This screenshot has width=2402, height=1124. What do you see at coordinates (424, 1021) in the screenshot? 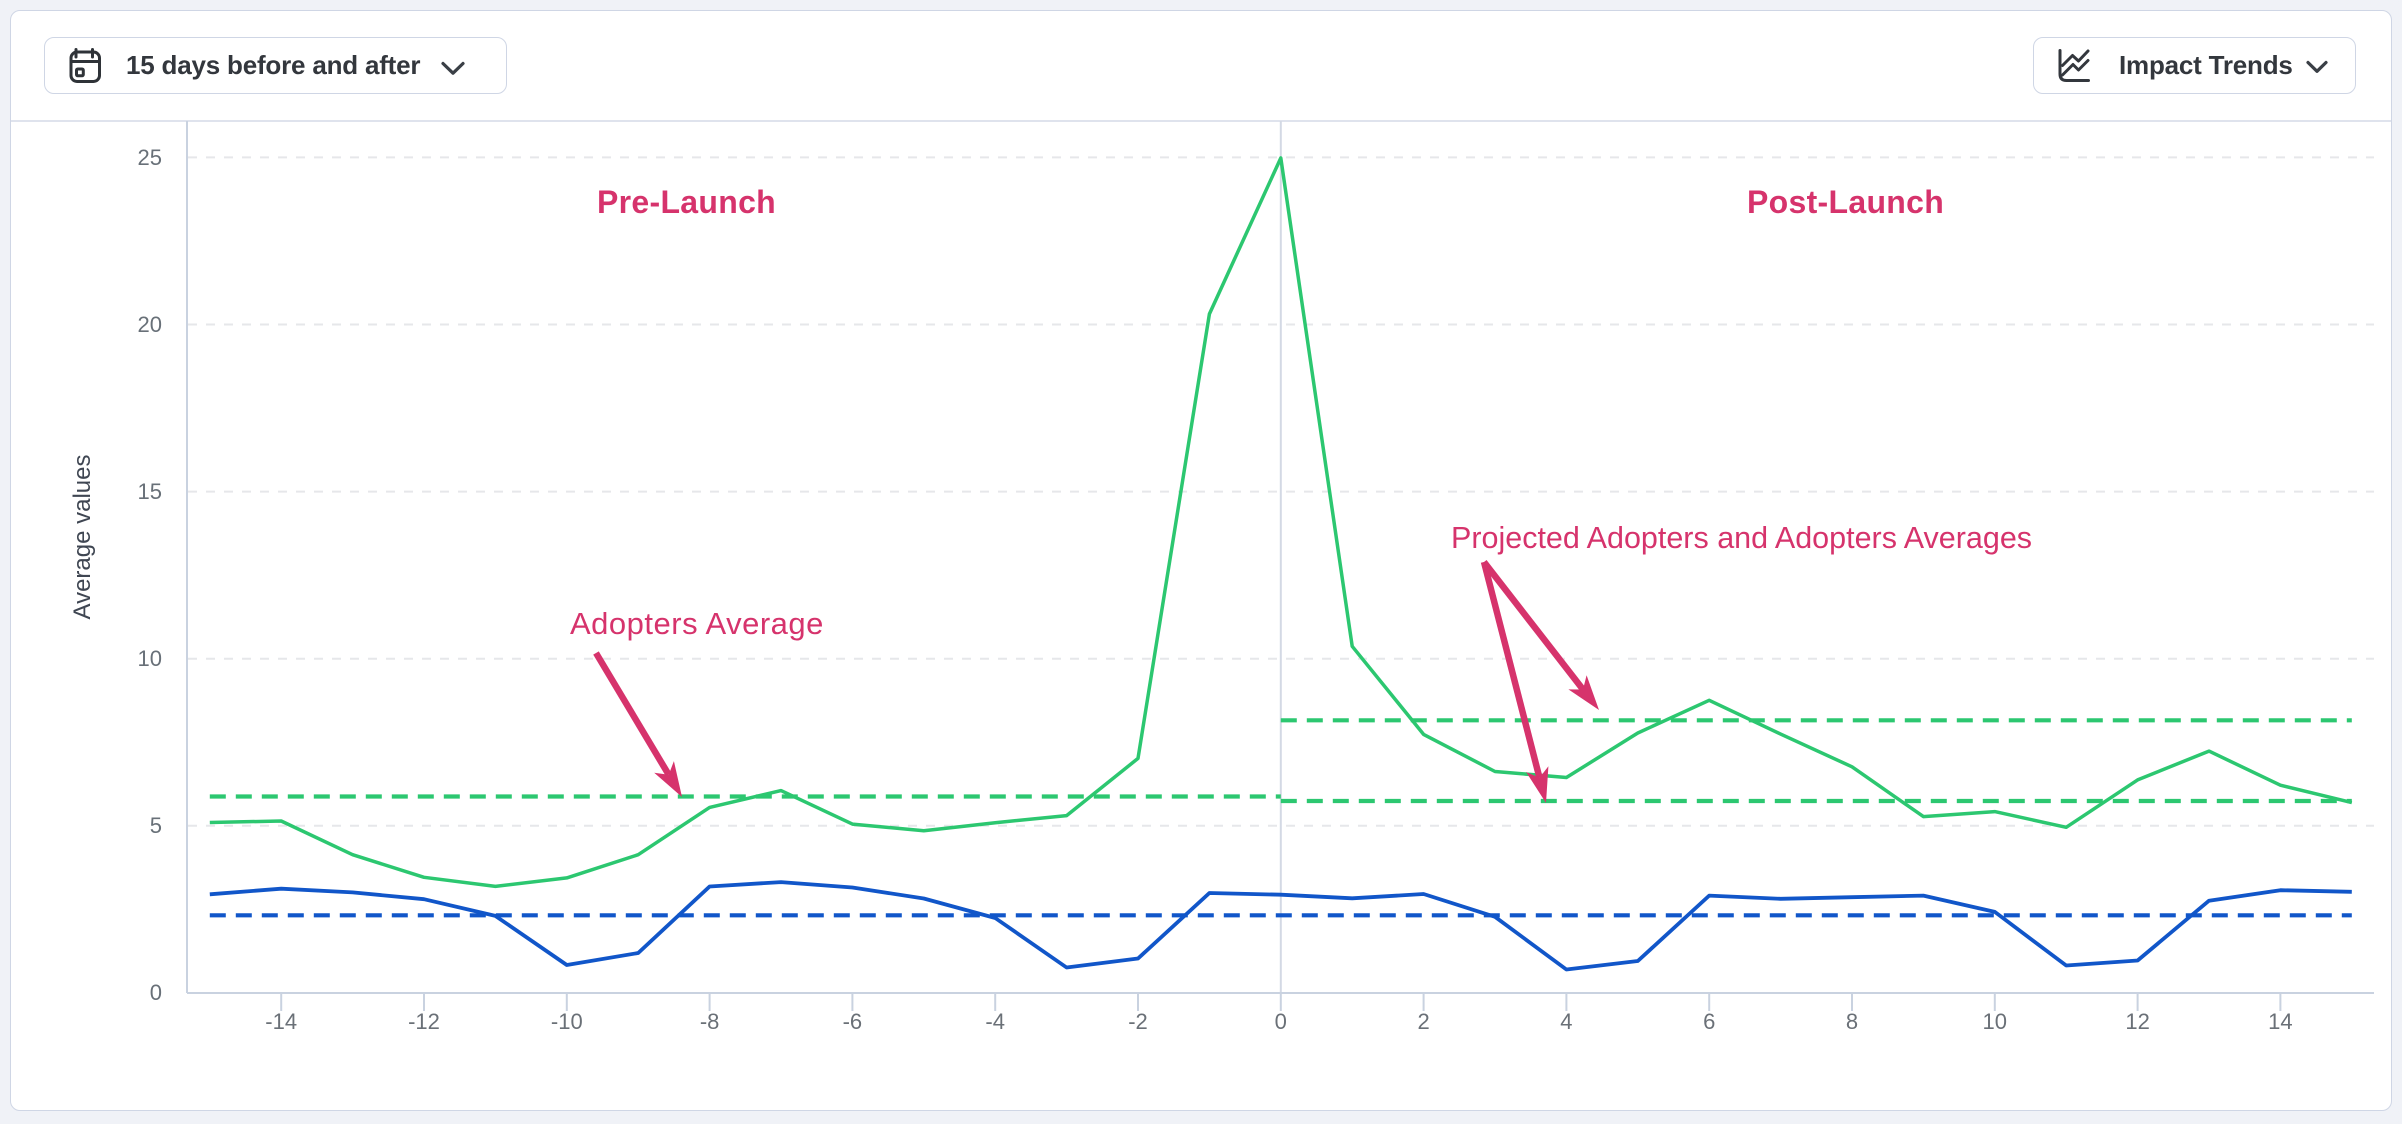
I see `svg-text: -12` at bounding box center [424, 1021].